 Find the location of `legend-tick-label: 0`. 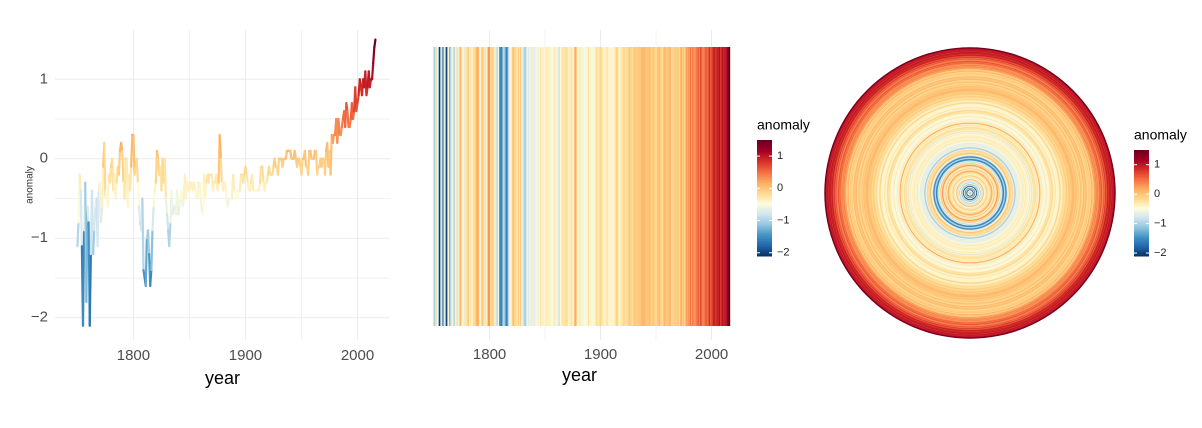

legend-tick-label: 0 is located at coordinates (780, 188).